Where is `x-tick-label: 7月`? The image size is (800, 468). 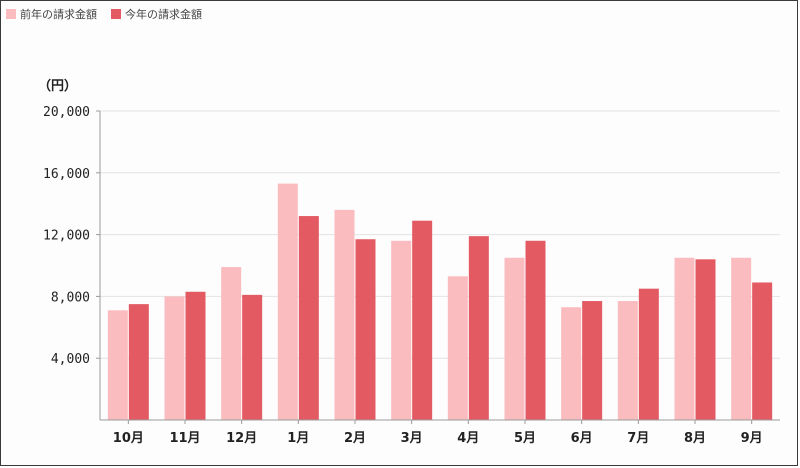 x-tick-label: 7月 is located at coordinates (638, 438).